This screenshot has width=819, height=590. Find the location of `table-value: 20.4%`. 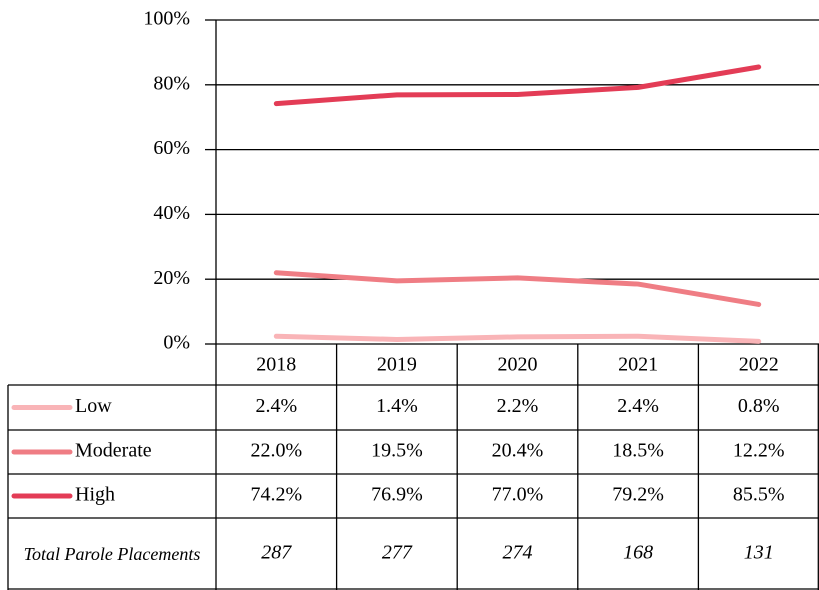

table-value: 20.4% is located at coordinates (518, 451).